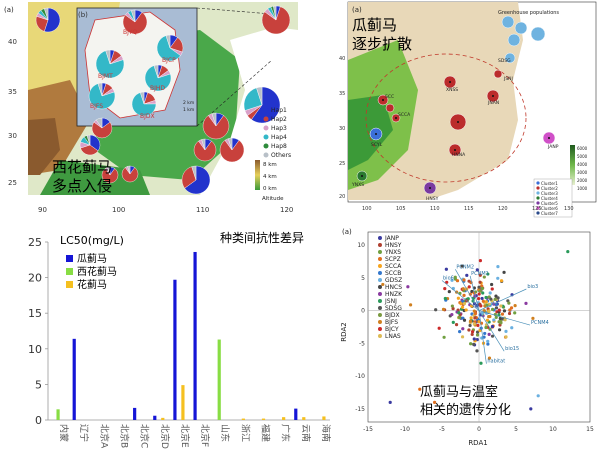  Describe the element at coordinates (205, 435) in the screenshot. I see `bar-xtick-label: 北京F` at that location.